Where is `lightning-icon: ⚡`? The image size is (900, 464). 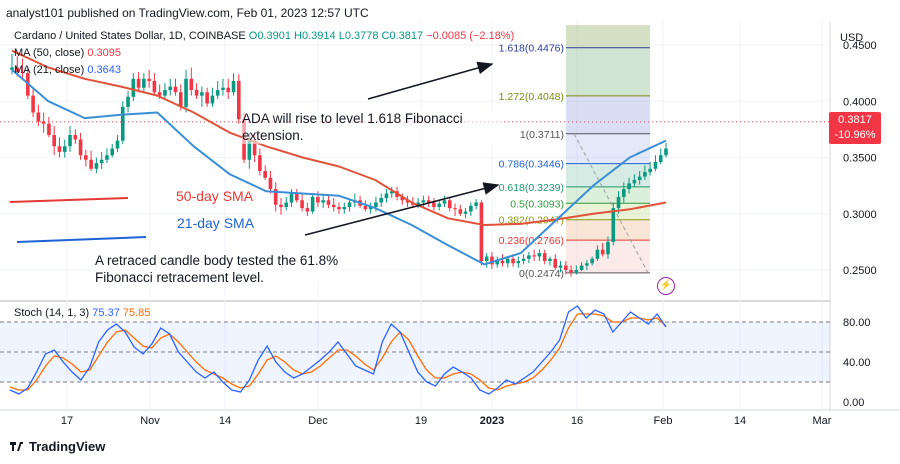
lightning-icon: ⚡ is located at coordinates (666, 286).